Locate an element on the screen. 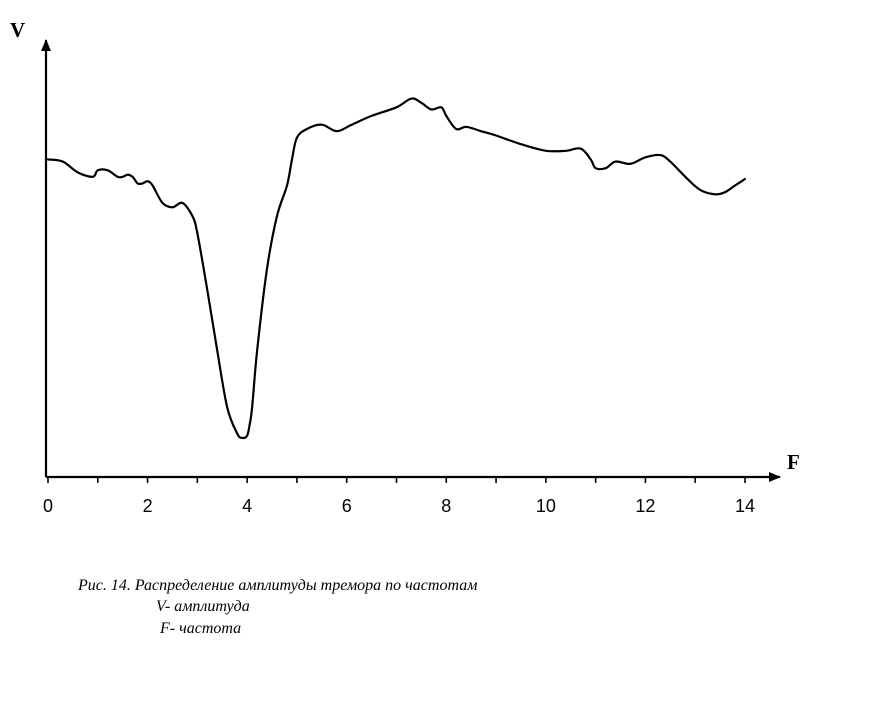 This screenshot has height=720, width=896. x-ticks: 0 2 4 6 8 10 12 14 is located at coordinates (399, 496).